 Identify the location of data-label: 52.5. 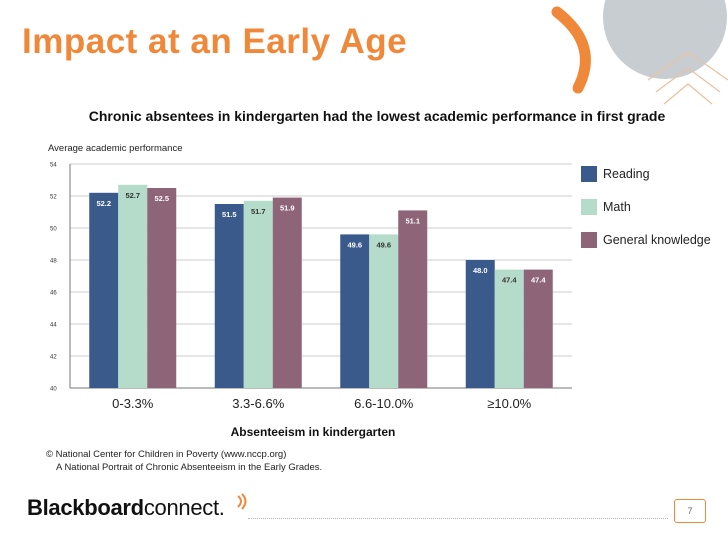
(161, 198).